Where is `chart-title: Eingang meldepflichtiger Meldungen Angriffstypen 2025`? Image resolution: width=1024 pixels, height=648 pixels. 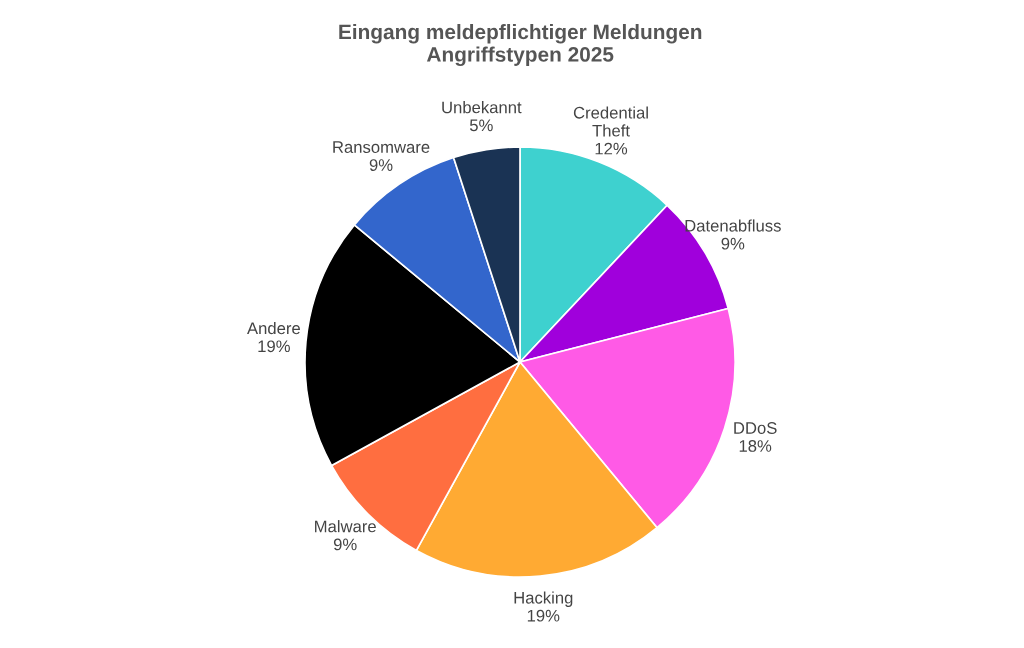
chart-title: Eingang meldepflichtiger Meldungen Angriffstypen 2025 is located at coordinates (520, 45).